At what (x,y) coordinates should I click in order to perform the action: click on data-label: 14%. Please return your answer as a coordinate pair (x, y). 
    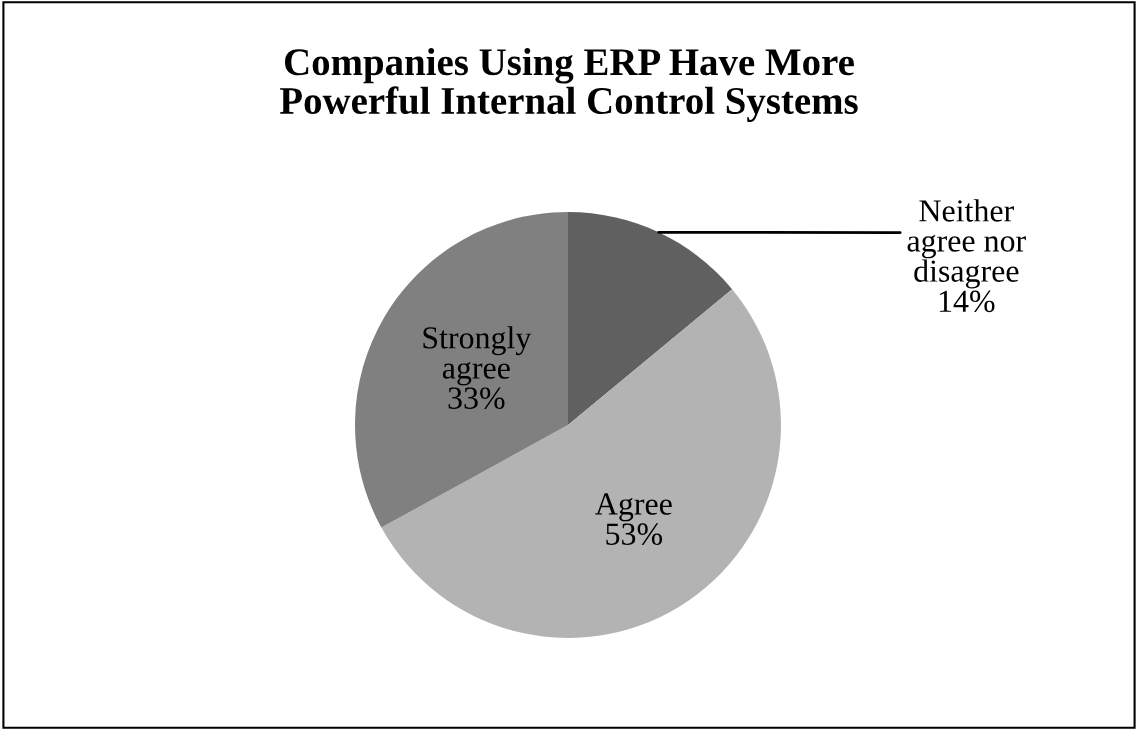
    Looking at the image, I should click on (967, 301).